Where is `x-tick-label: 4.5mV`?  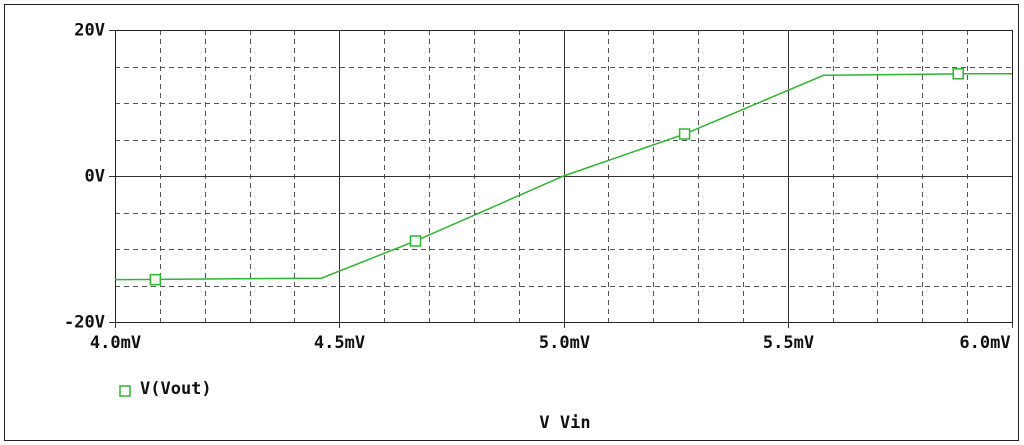
x-tick-label: 4.5mV is located at coordinates (339, 343).